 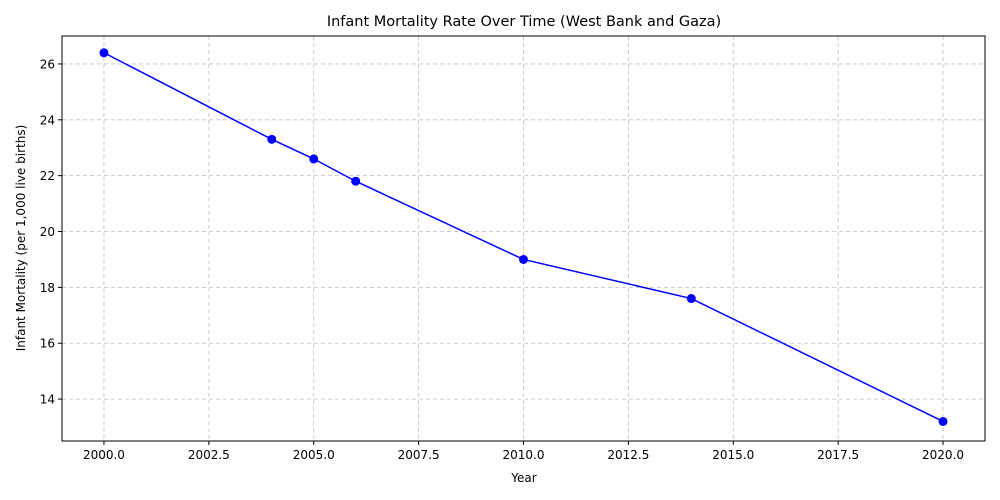 What do you see at coordinates (733, 455) in the screenshot?
I see `x-tick-label: 2015.0` at bounding box center [733, 455].